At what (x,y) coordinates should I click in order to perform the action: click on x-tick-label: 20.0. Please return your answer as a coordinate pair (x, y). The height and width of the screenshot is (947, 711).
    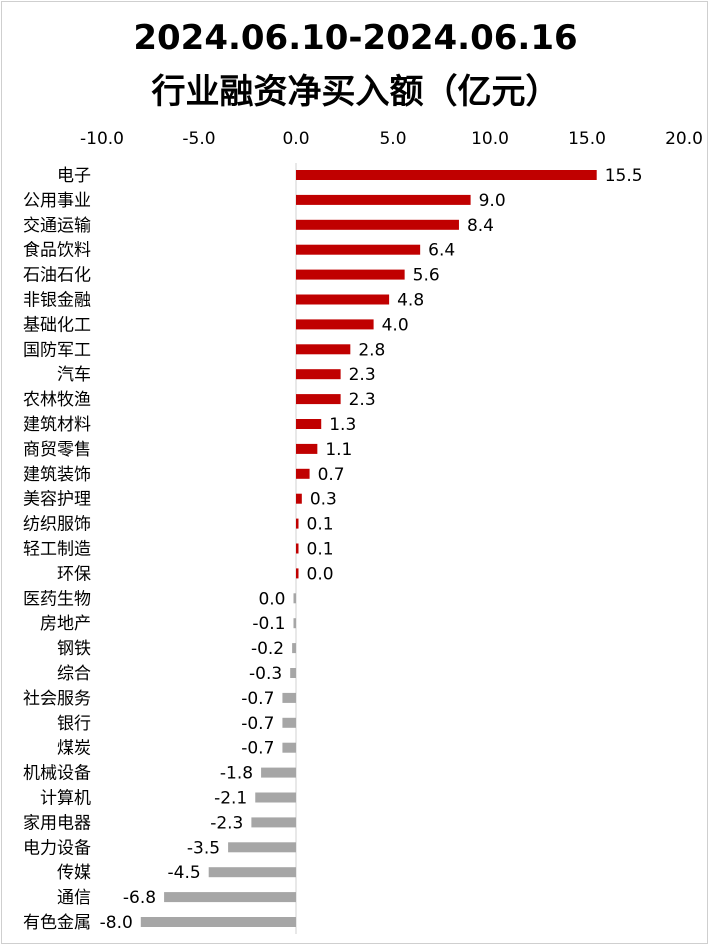
    Looking at the image, I should click on (684, 139).